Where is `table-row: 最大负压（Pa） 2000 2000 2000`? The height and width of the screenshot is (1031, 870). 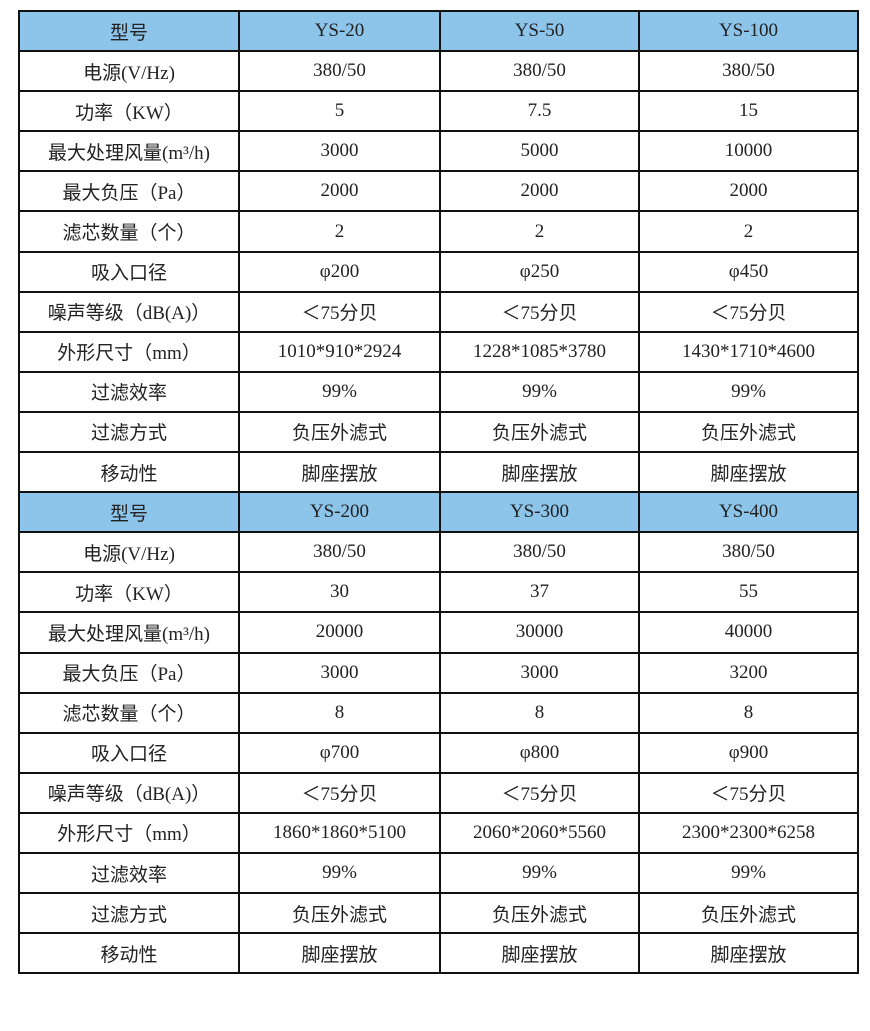 table-row: 最大负压（Pa） 2000 2000 2000 is located at coordinates (438, 191).